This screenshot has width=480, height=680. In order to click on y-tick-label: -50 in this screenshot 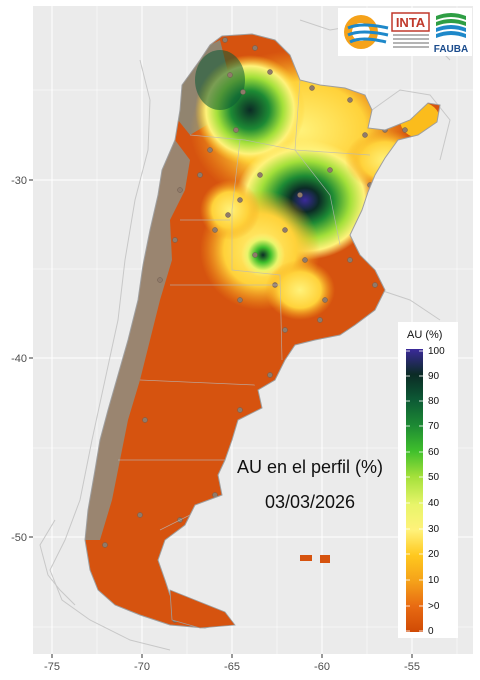, I will do `click(19, 538)`.